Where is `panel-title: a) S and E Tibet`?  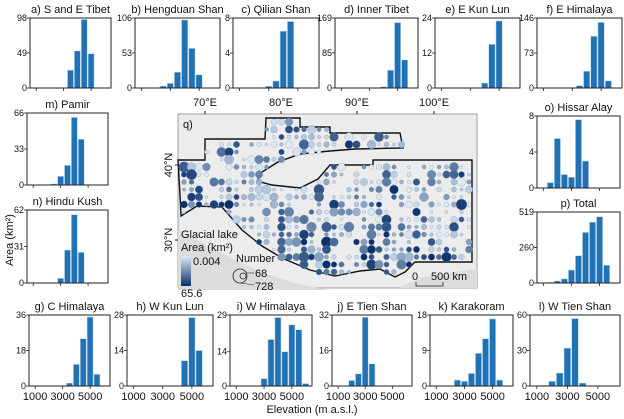
panel-title: a) S and E Tibet is located at coordinates (70, 10).